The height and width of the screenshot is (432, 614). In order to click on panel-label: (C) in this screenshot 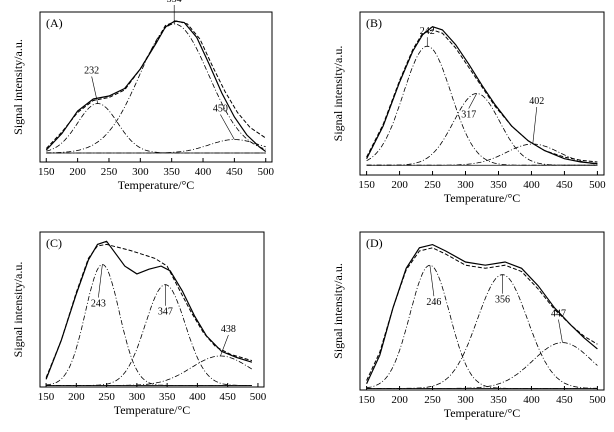, I will do `click(54, 243)`.